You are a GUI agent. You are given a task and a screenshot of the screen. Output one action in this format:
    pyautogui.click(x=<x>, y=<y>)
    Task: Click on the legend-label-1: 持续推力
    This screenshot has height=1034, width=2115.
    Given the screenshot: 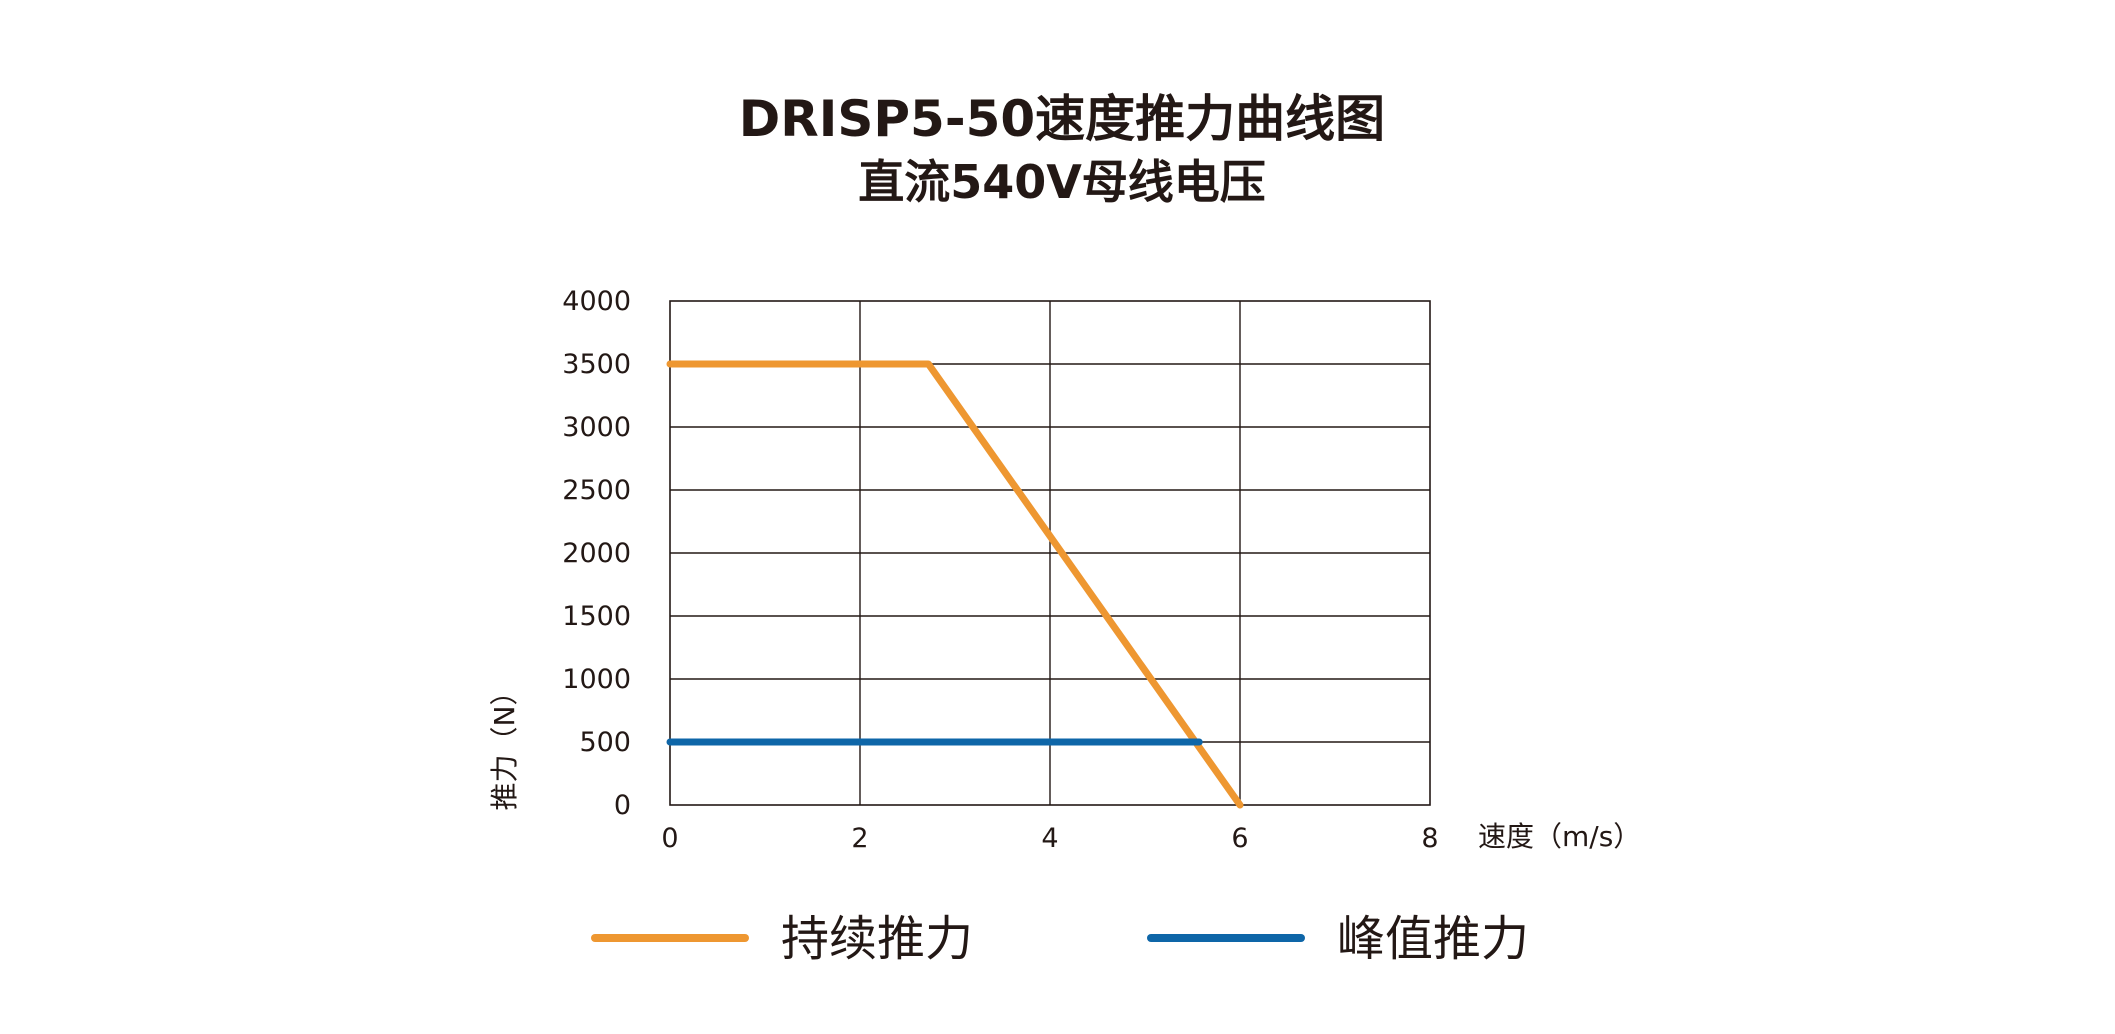 What is the action you would take?
    pyautogui.click(x=877, y=939)
    